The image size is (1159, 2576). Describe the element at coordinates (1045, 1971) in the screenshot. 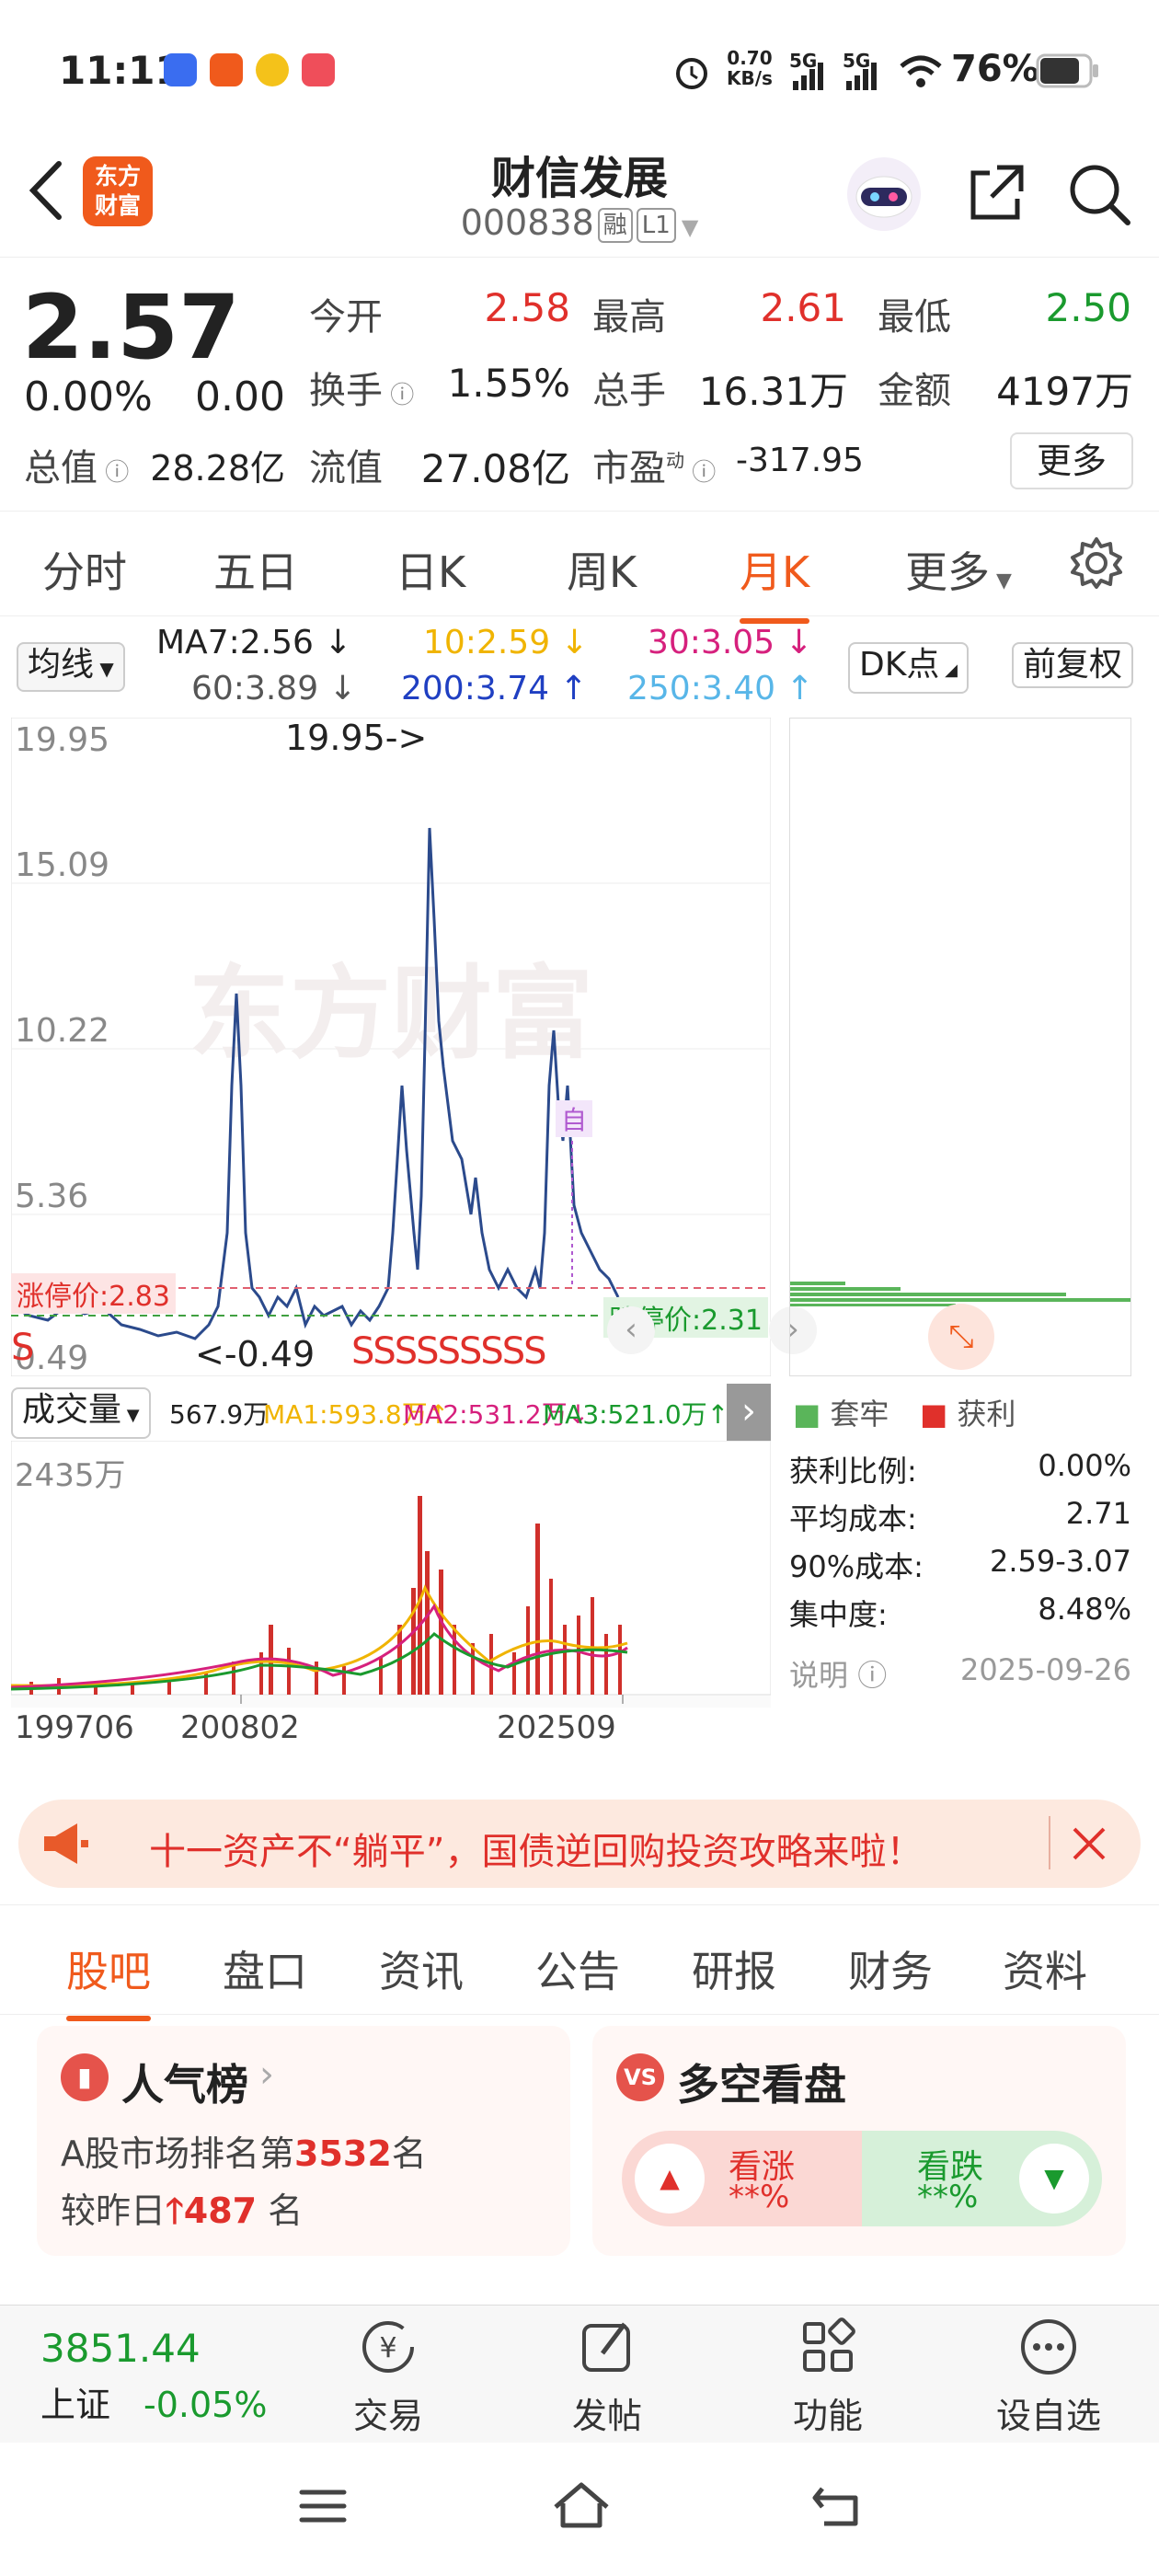

I see `tab-profile: 资料` at that location.